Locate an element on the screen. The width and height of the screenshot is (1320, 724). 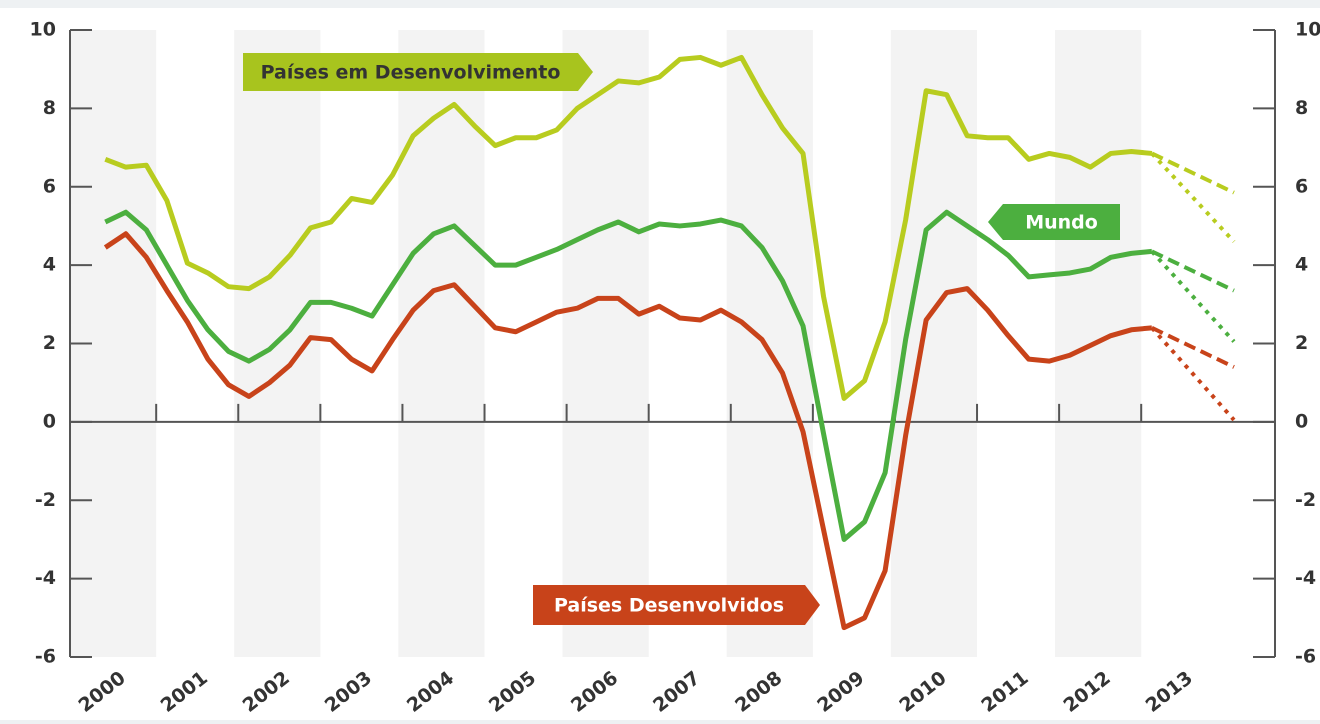
y2-tick-label: 6 is located at coordinates (1301, 186).